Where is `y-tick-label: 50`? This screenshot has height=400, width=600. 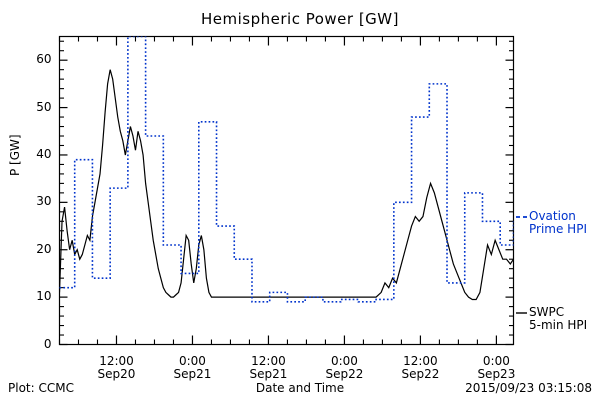 y-tick-label: 50 is located at coordinates (44, 106).